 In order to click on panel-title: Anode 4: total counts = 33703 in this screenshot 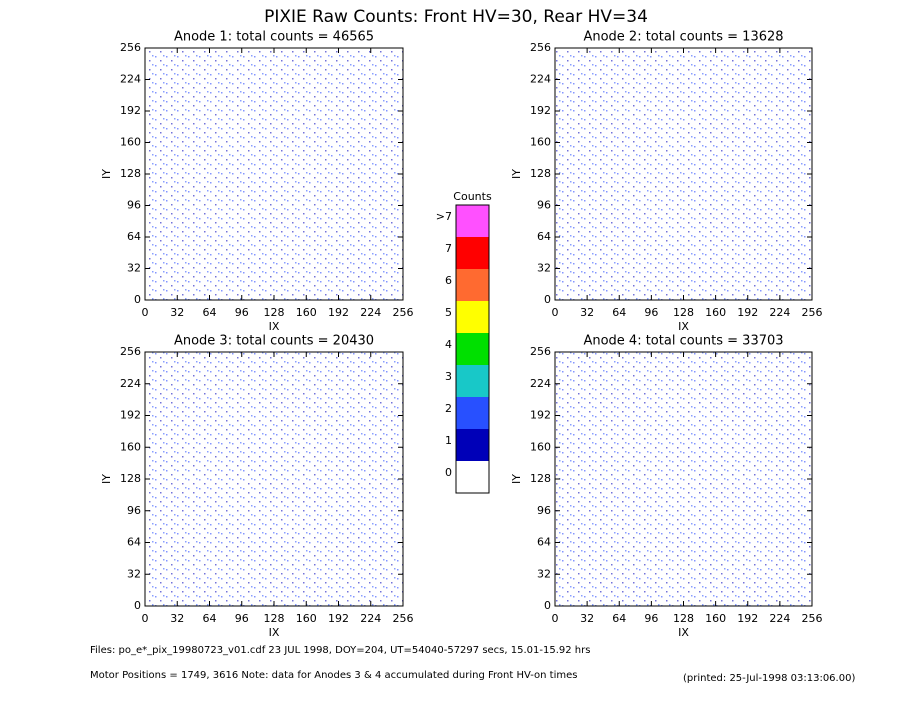, I will do `click(683, 341)`.